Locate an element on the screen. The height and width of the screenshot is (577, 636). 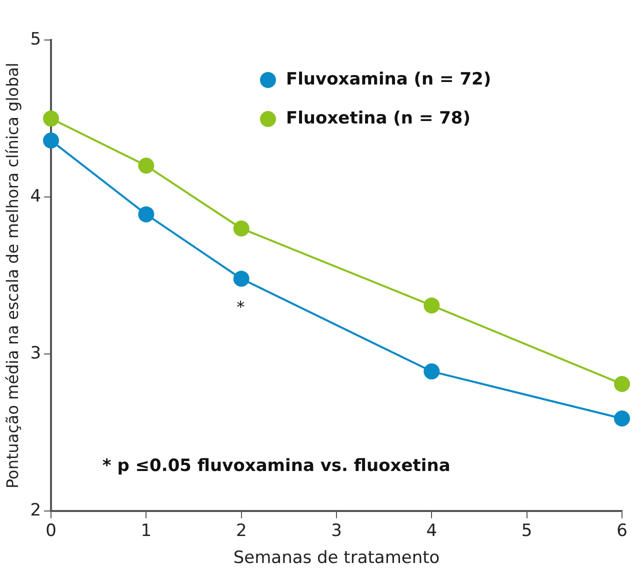
y-tick-label: 5 is located at coordinates (36, 39).